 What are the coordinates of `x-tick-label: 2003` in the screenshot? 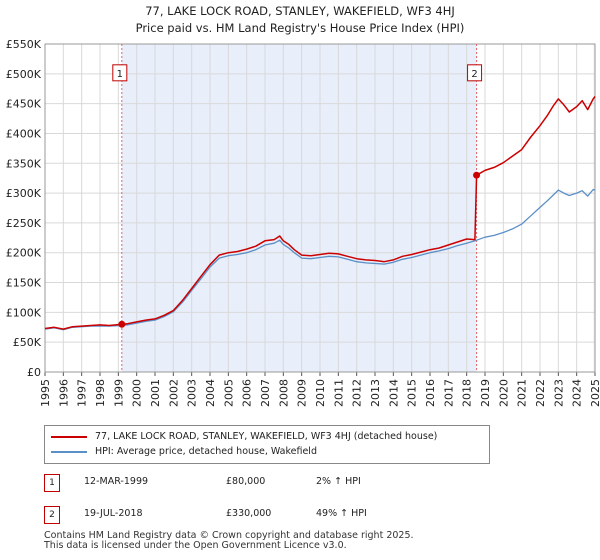 It's located at (192, 393).